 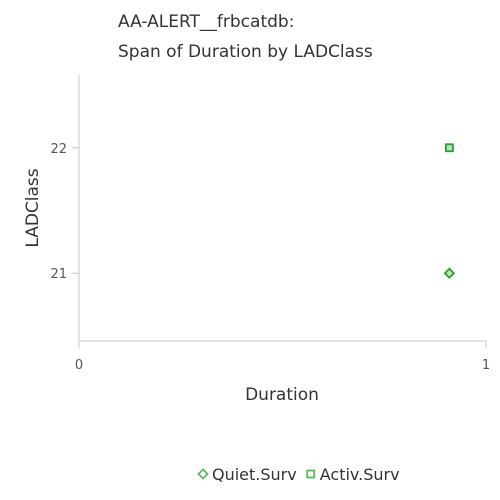 What do you see at coordinates (58, 274) in the screenshot?
I see `y-tick-label: 21` at bounding box center [58, 274].